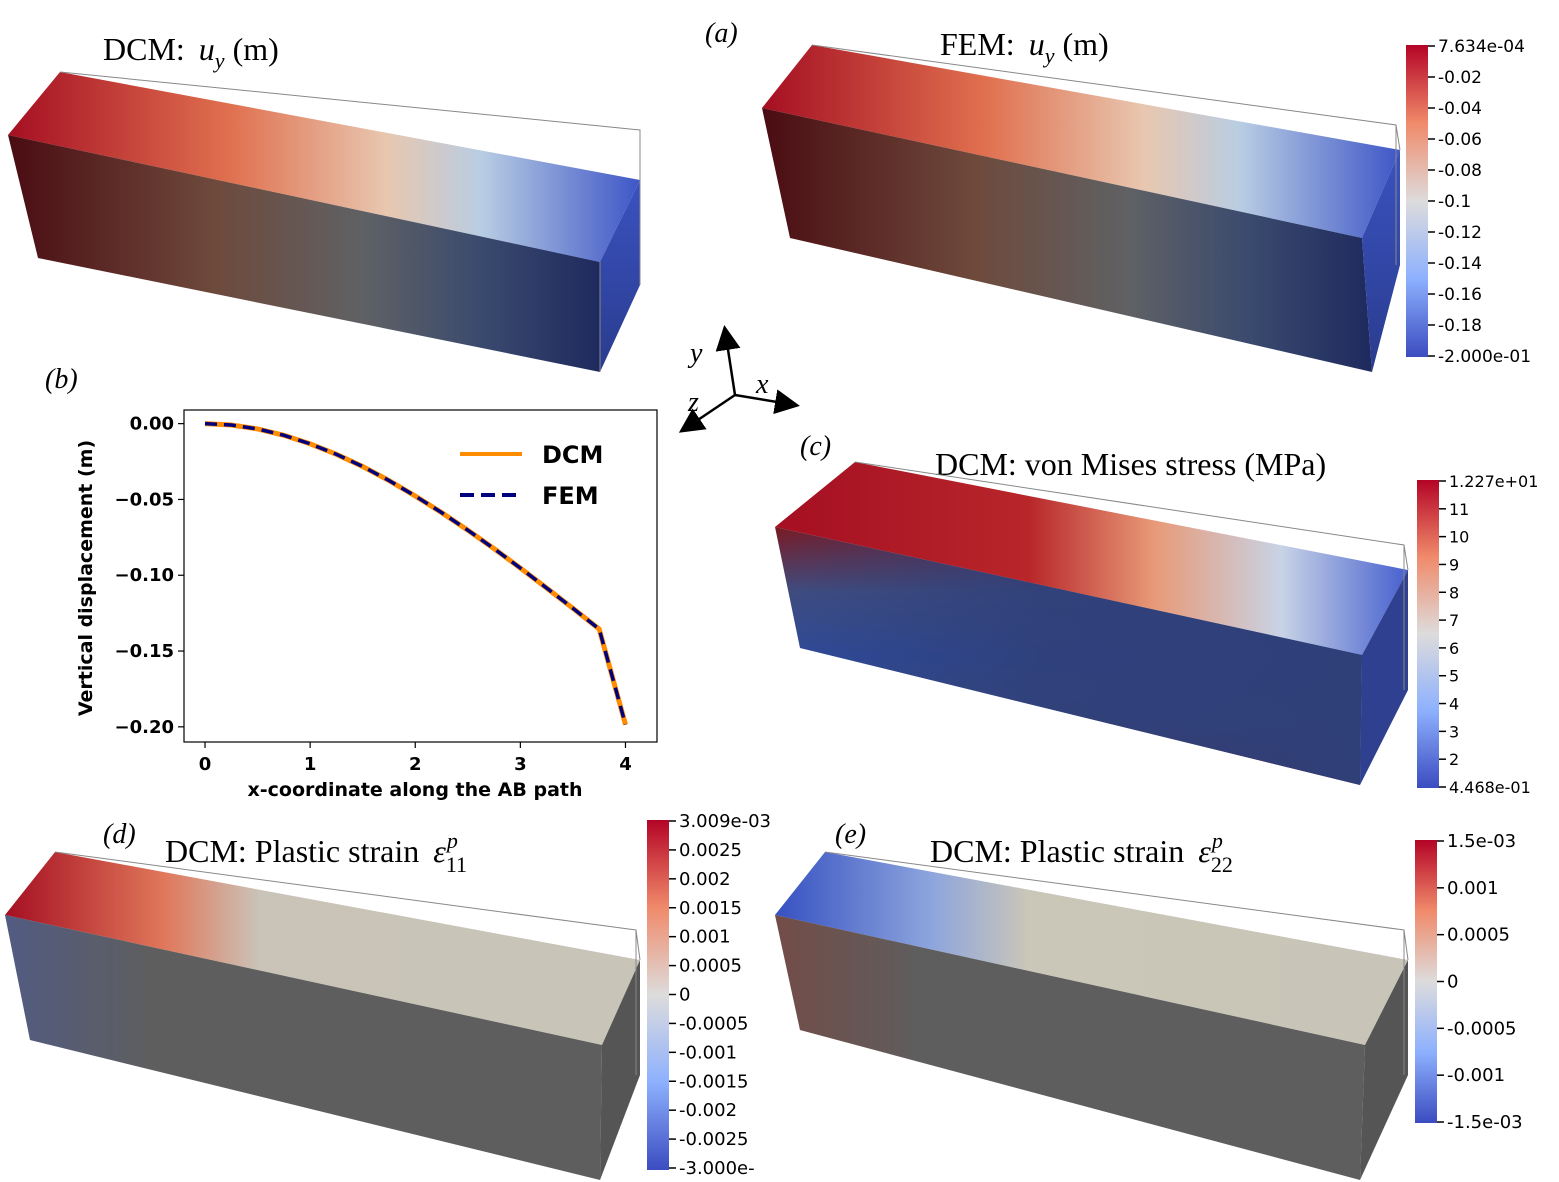 This screenshot has height=1182, width=1559. I want to click on panel-e-label: (e), so click(850, 834).